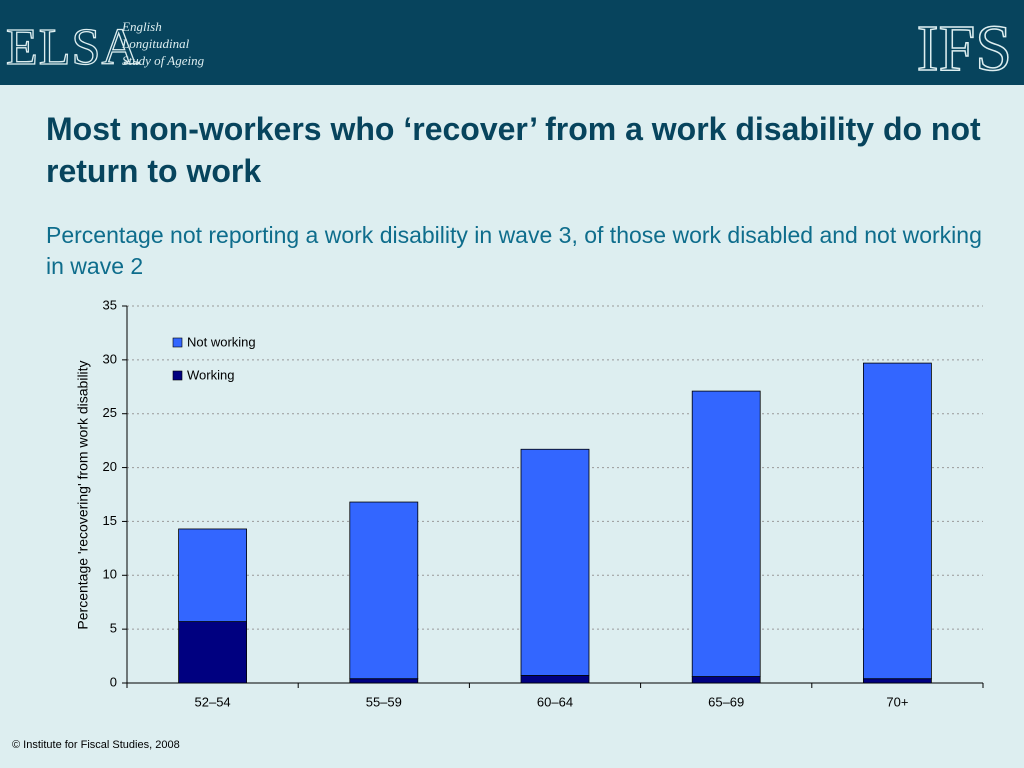  I want to click on legend-label: Not working, so click(221, 341).